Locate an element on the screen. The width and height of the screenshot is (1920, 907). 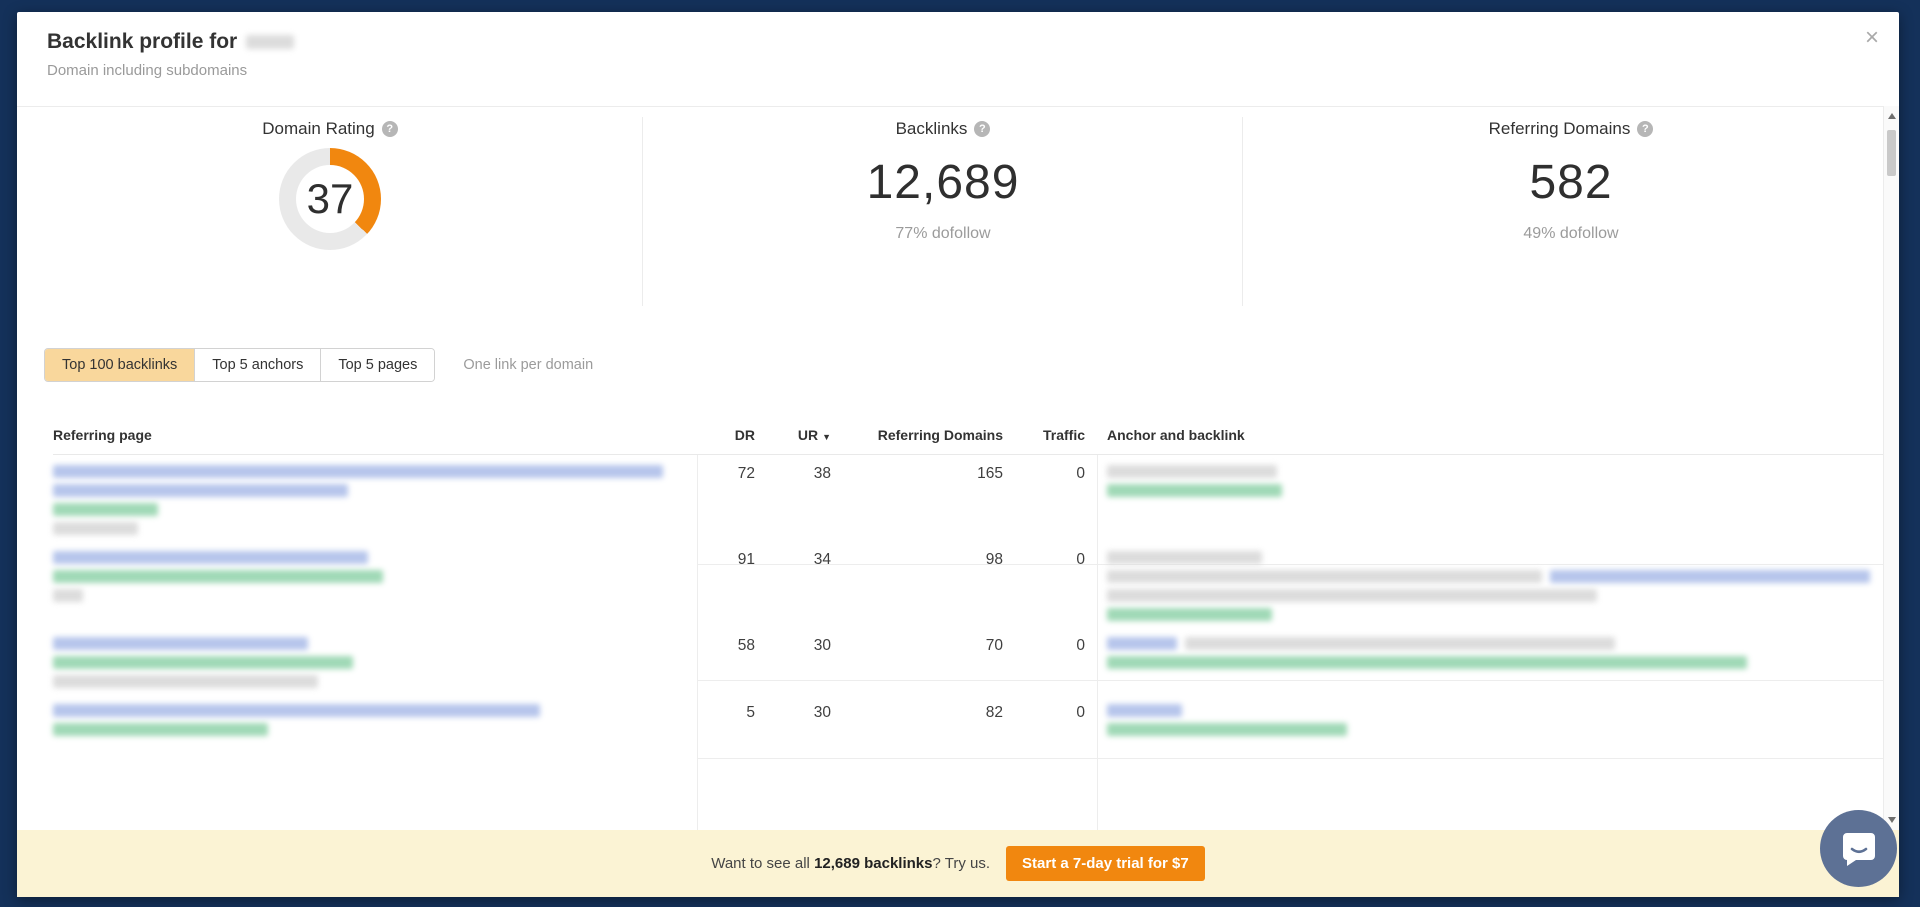
tab-top-5-pages: Top 5 pages is located at coordinates (377, 365).